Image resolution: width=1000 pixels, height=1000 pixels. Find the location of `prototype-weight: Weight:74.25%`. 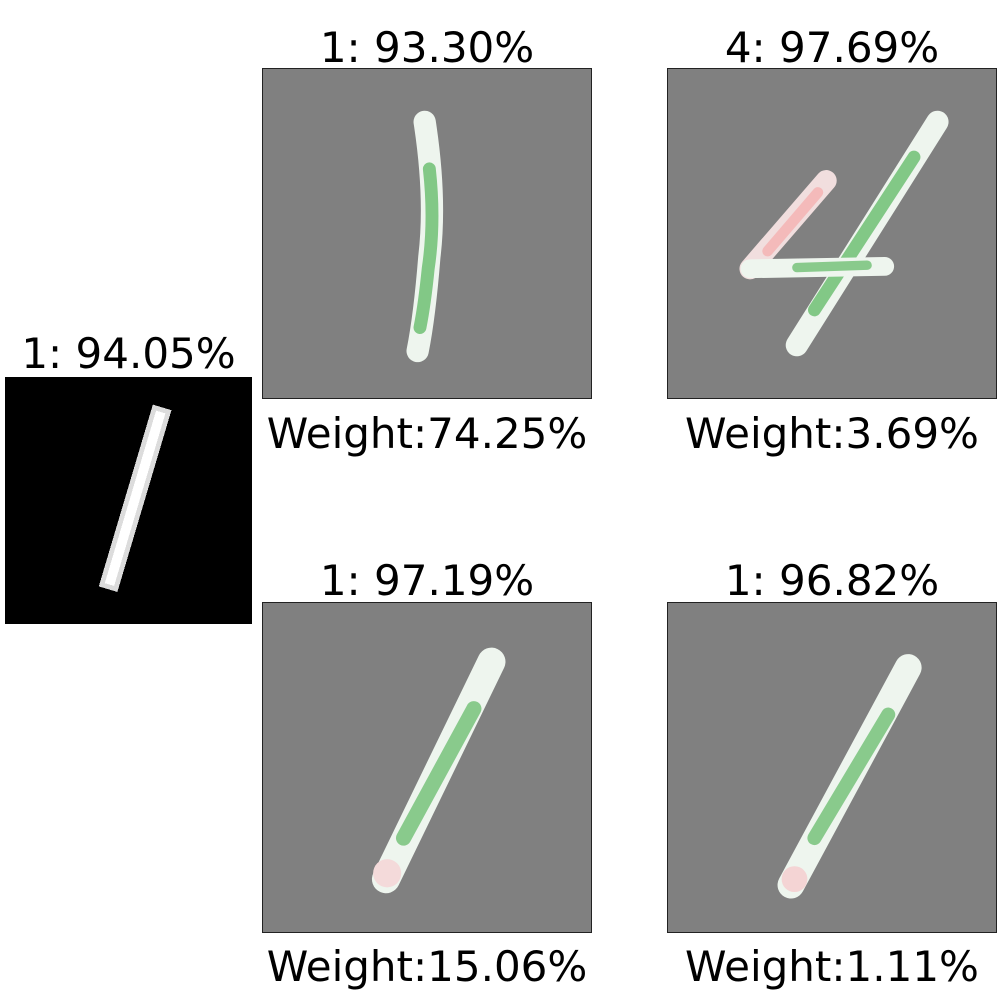

prototype-weight: Weight:74.25% is located at coordinates (427, 433).